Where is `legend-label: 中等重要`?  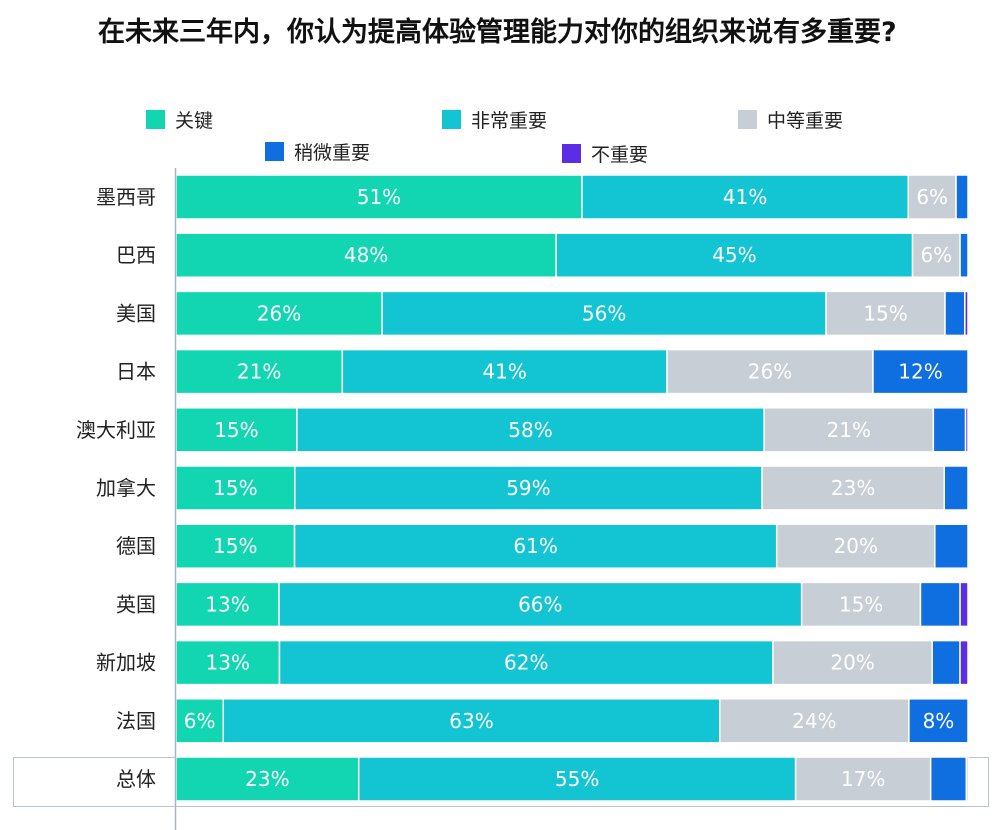
legend-label: 中等重要 is located at coordinates (805, 121).